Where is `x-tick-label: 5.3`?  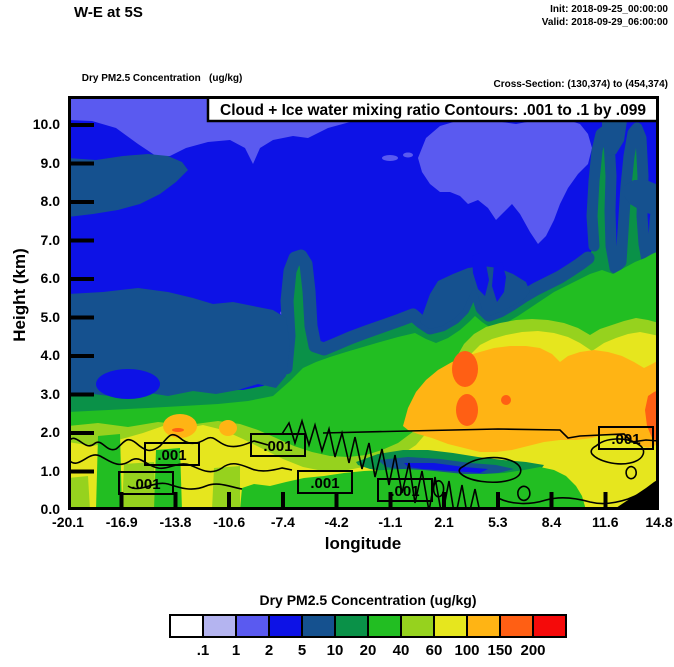
x-tick-label: 5.3 is located at coordinates (498, 522).